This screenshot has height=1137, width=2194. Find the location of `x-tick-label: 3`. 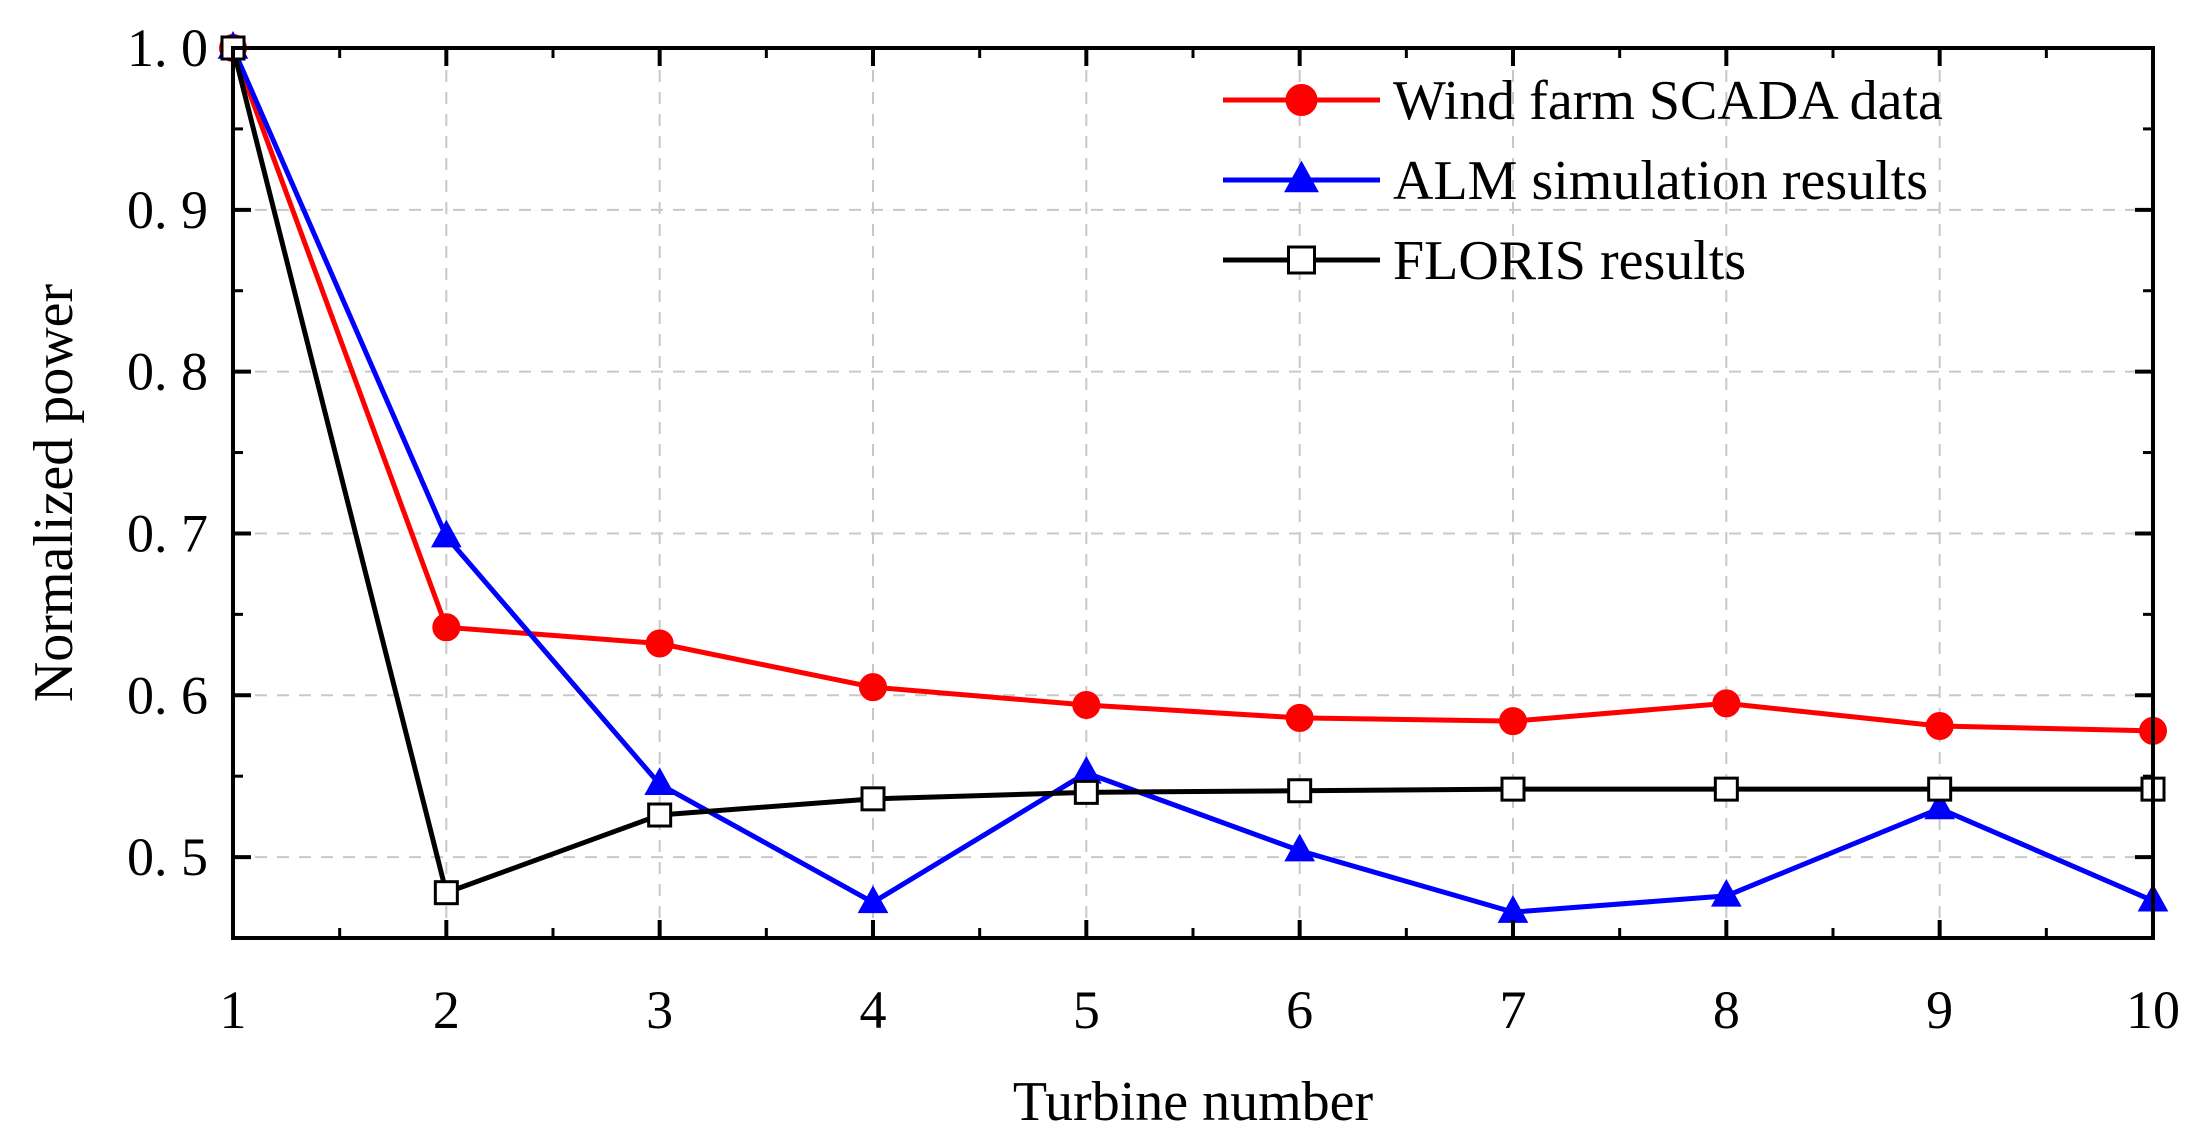

x-tick-label: 3 is located at coordinates (659, 1010).